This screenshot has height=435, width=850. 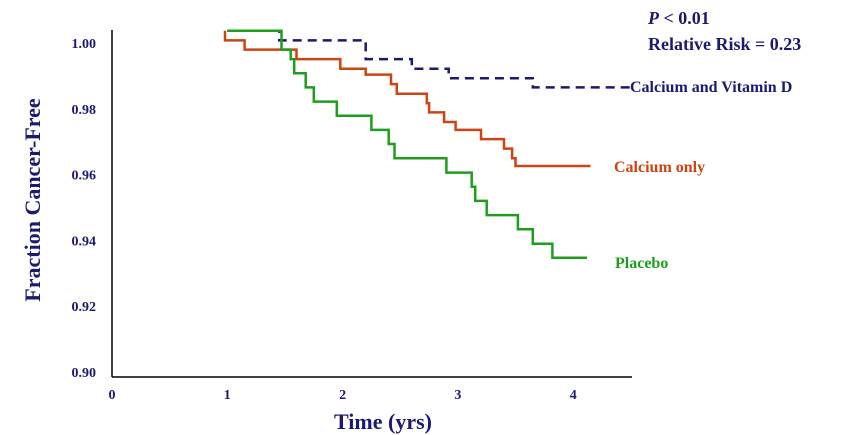 I want to click on y-tick-label: 0.96, so click(x=84, y=176).